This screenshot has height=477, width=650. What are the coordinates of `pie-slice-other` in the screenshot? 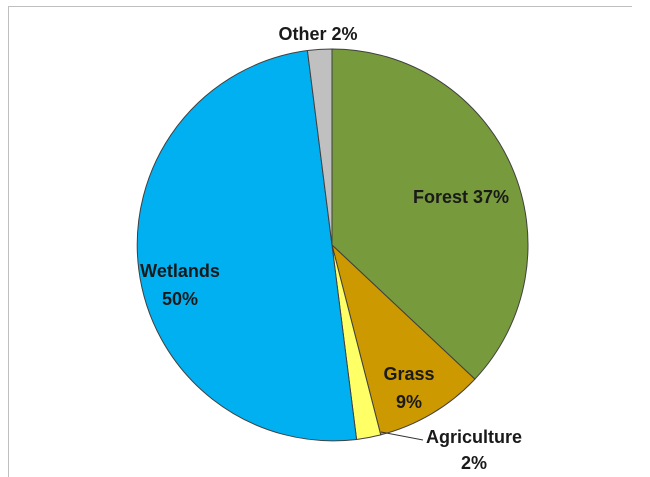 It's located at (319, 147).